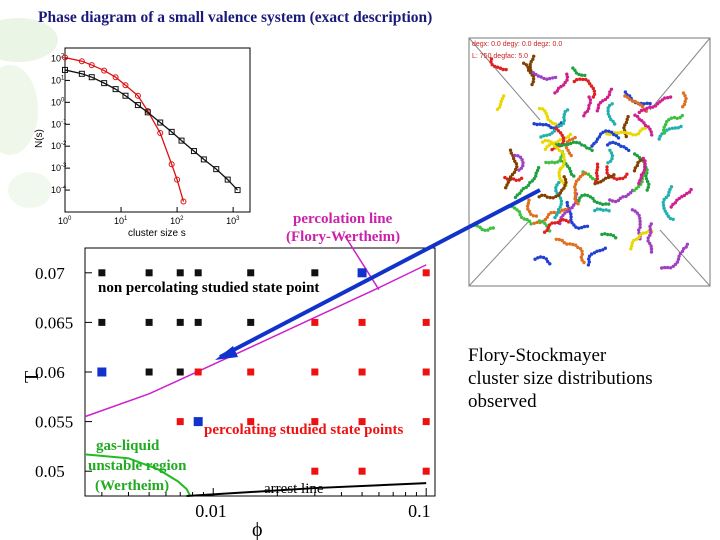  I want to click on caption-line-1: Flory-Stockmayer, so click(537, 355).